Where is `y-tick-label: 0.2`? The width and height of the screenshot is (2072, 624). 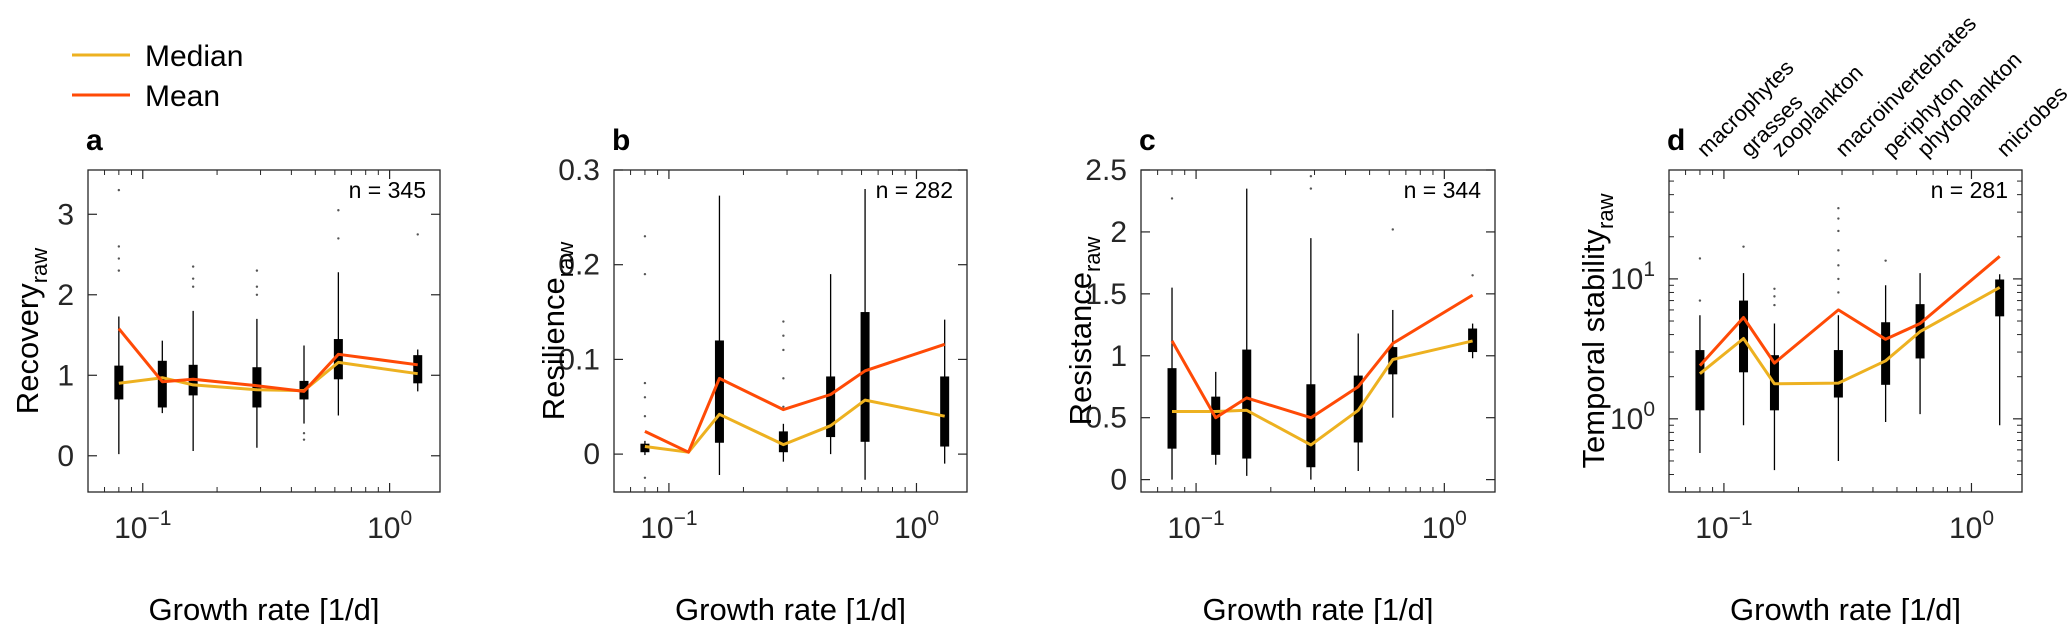 y-tick-label: 0.2 is located at coordinates (579, 265).